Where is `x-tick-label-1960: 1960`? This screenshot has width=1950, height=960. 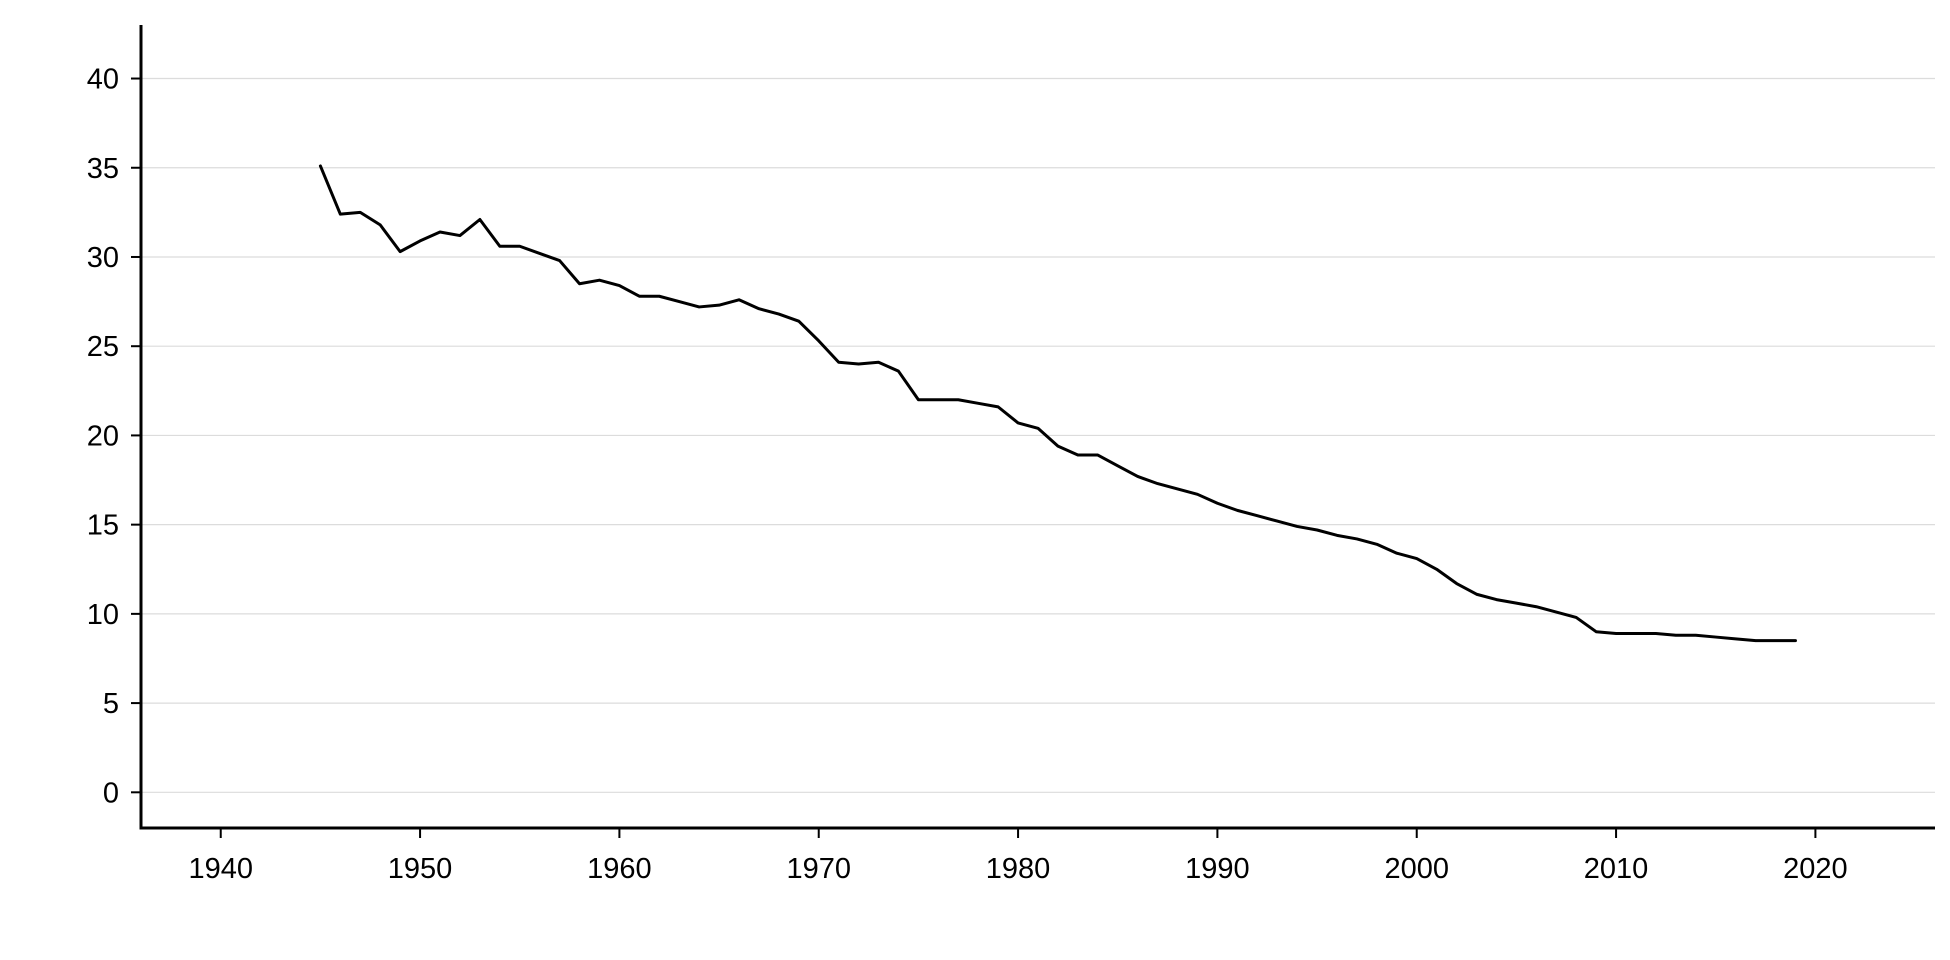
x-tick-label-1960: 1960 is located at coordinates (619, 869).